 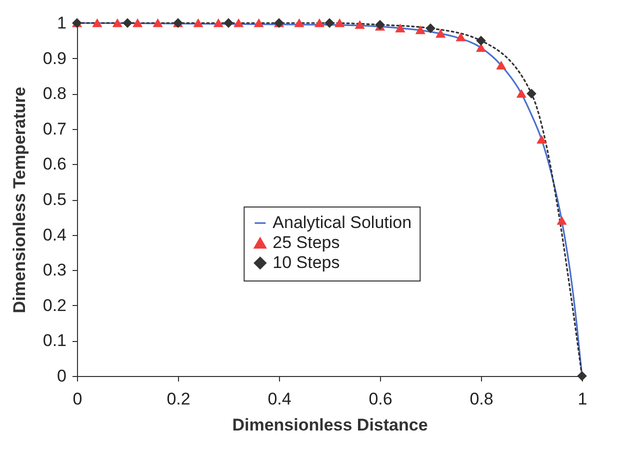 What do you see at coordinates (54, 305) in the screenshot?
I see `y-tick-label: 0.2` at bounding box center [54, 305].